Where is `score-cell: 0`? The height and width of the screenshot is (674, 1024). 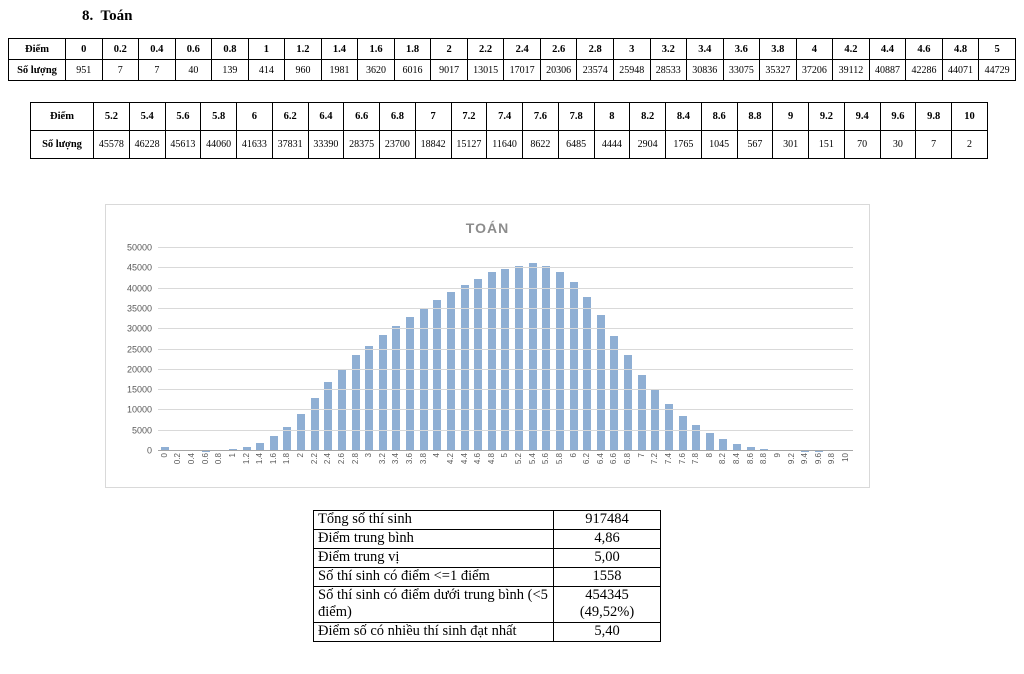
score-cell: 0 is located at coordinates (84, 49).